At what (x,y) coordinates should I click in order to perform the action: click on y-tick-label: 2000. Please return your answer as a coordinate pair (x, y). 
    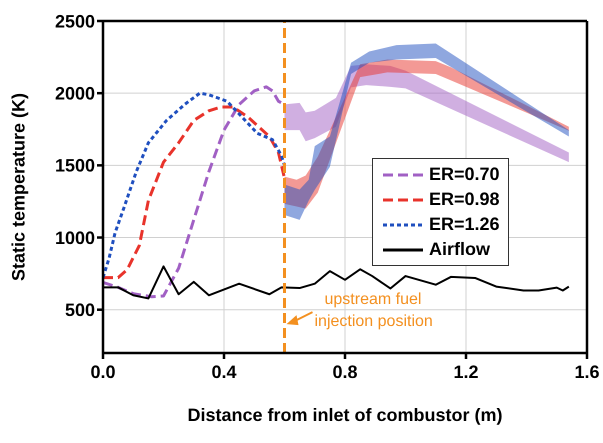
    Looking at the image, I should click on (74, 94).